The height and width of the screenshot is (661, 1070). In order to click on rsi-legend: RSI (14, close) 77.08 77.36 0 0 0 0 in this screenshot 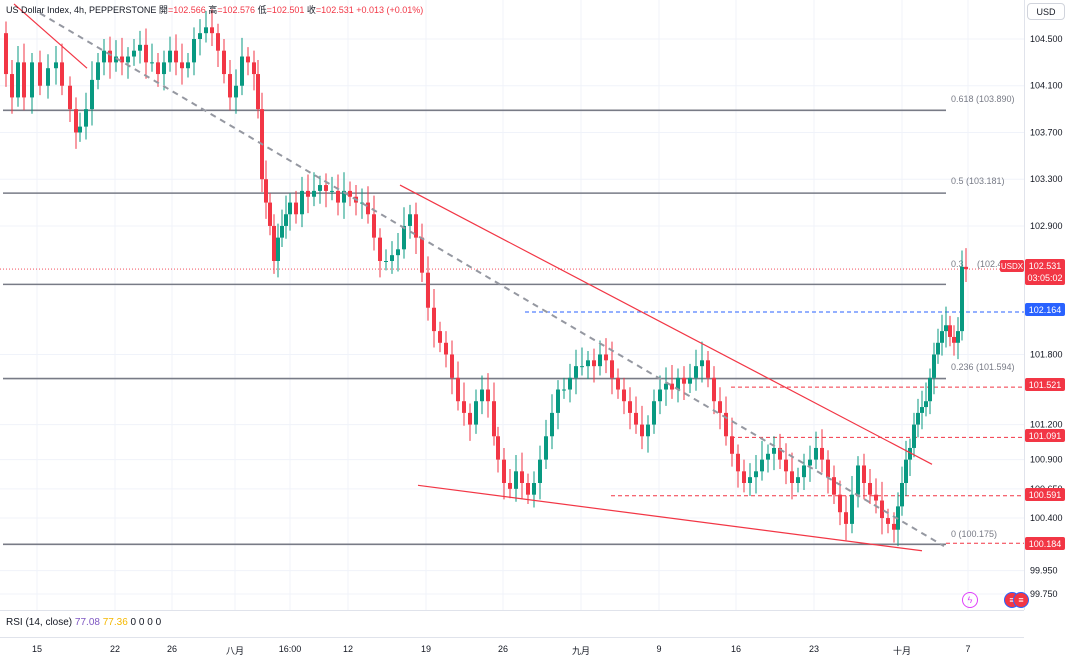, I will do `click(83, 622)`.